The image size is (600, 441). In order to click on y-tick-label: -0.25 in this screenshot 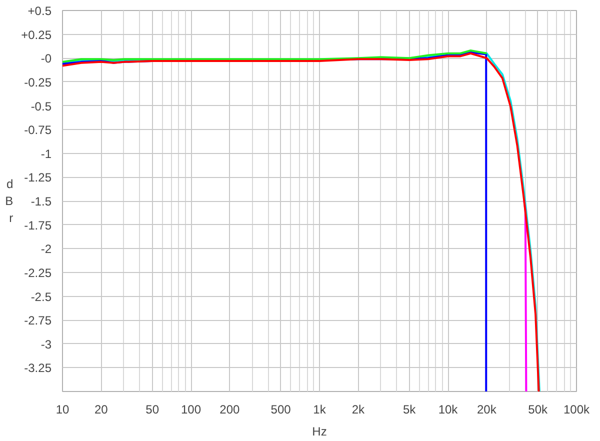, I will do `click(38, 82)`.